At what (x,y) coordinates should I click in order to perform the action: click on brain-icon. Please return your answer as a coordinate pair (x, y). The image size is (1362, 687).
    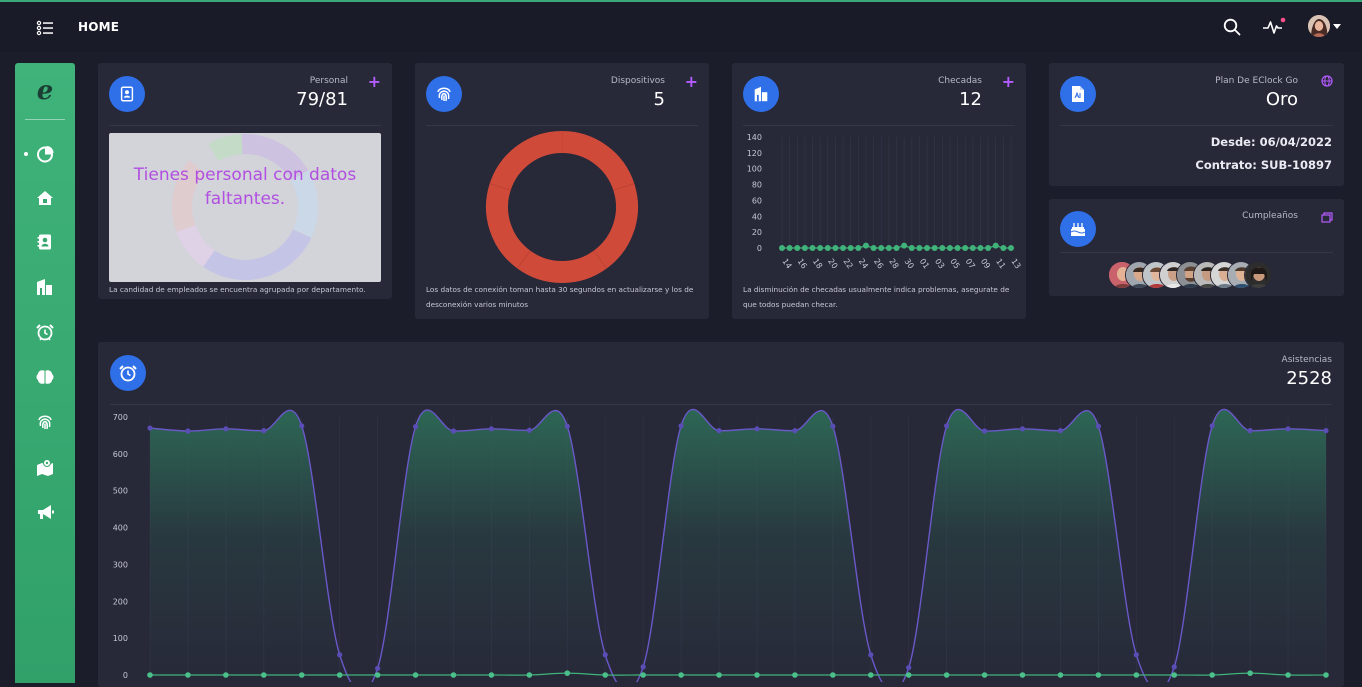
    Looking at the image, I should click on (45, 377).